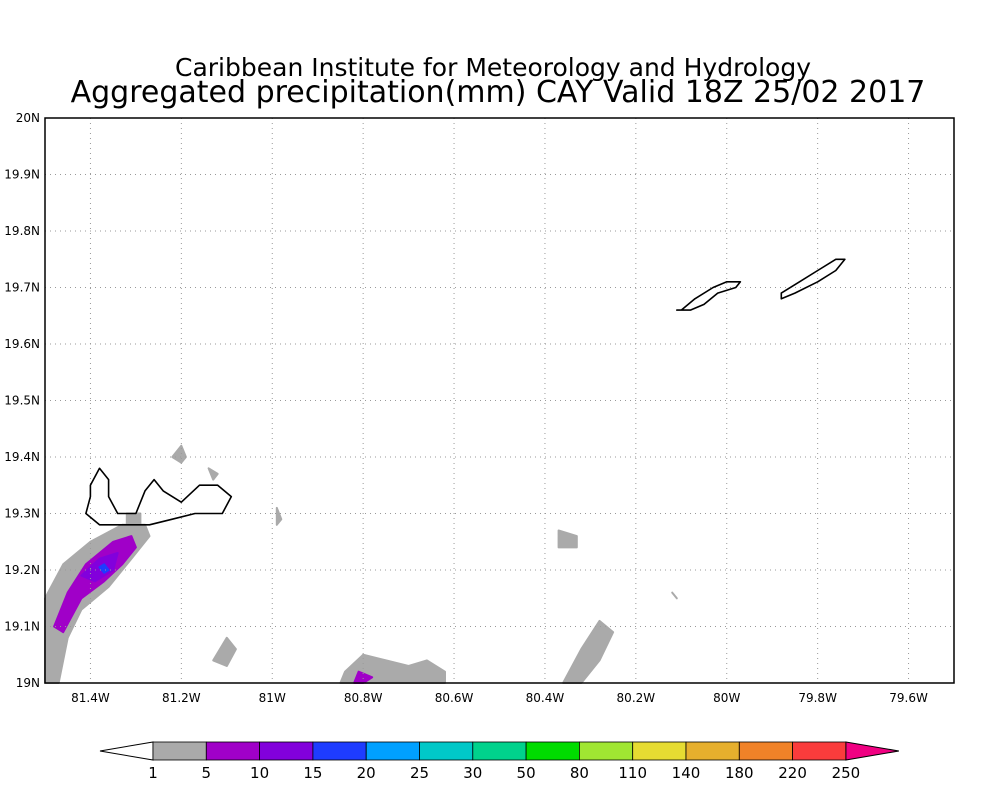  Describe the element at coordinates (181, 698) in the screenshot. I see `lon-tick-label: 81.2W` at that location.